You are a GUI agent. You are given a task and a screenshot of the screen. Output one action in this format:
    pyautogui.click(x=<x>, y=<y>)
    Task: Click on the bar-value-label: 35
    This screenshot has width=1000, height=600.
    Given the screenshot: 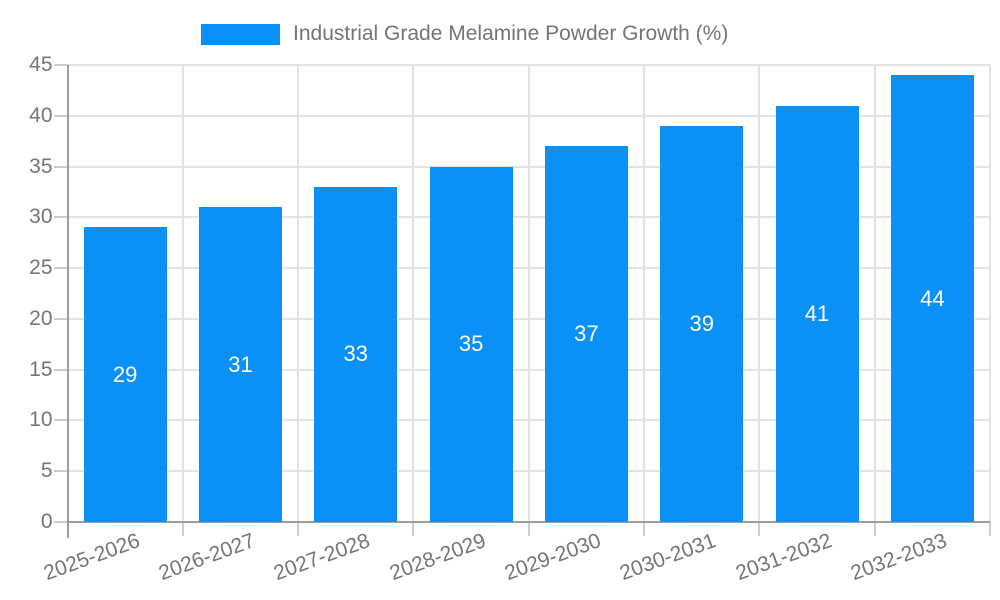 What is the action you would take?
    pyautogui.click(x=471, y=344)
    